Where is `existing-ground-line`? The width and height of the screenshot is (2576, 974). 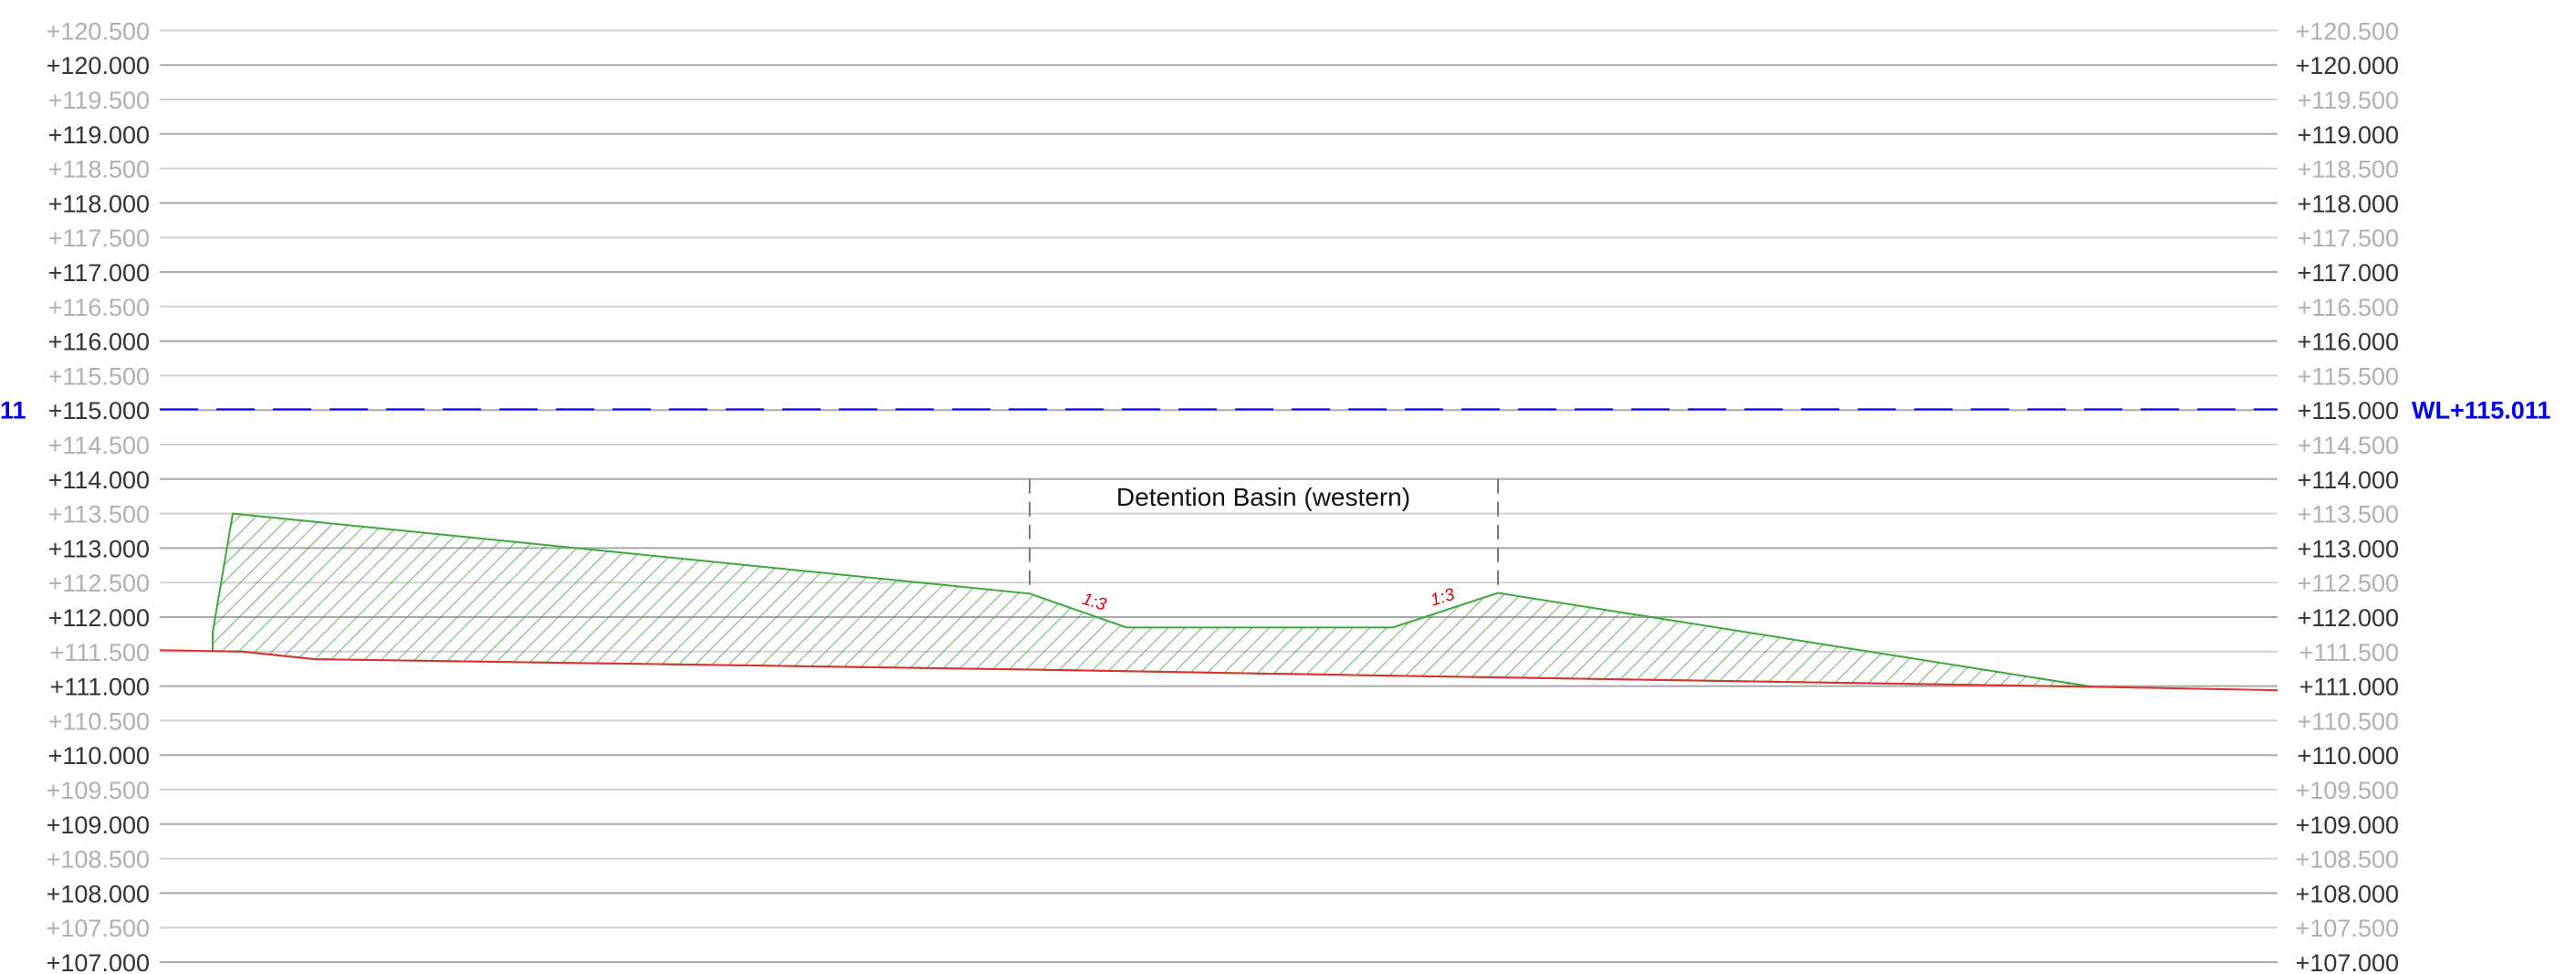
existing-ground-line is located at coordinates (1218, 671).